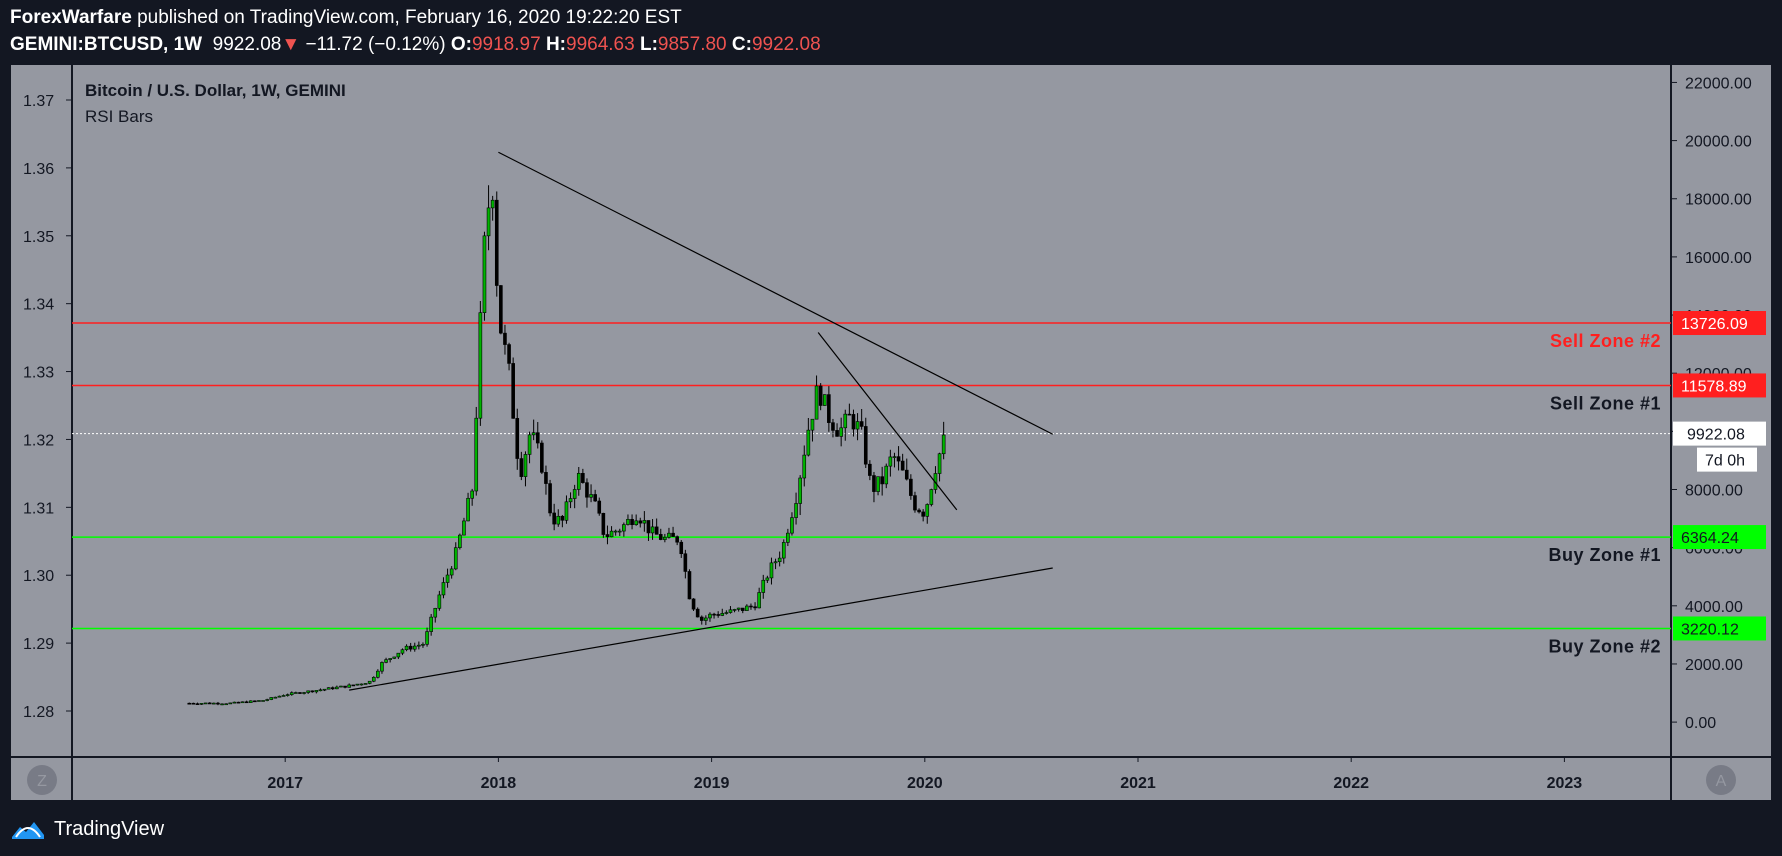 Image resolution: width=1782 pixels, height=856 pixels. What do you see at coordinates (1714, 386) in the screenshot?
I see `price-tag-label: 11578.89` at bounding box center [1714, 386].